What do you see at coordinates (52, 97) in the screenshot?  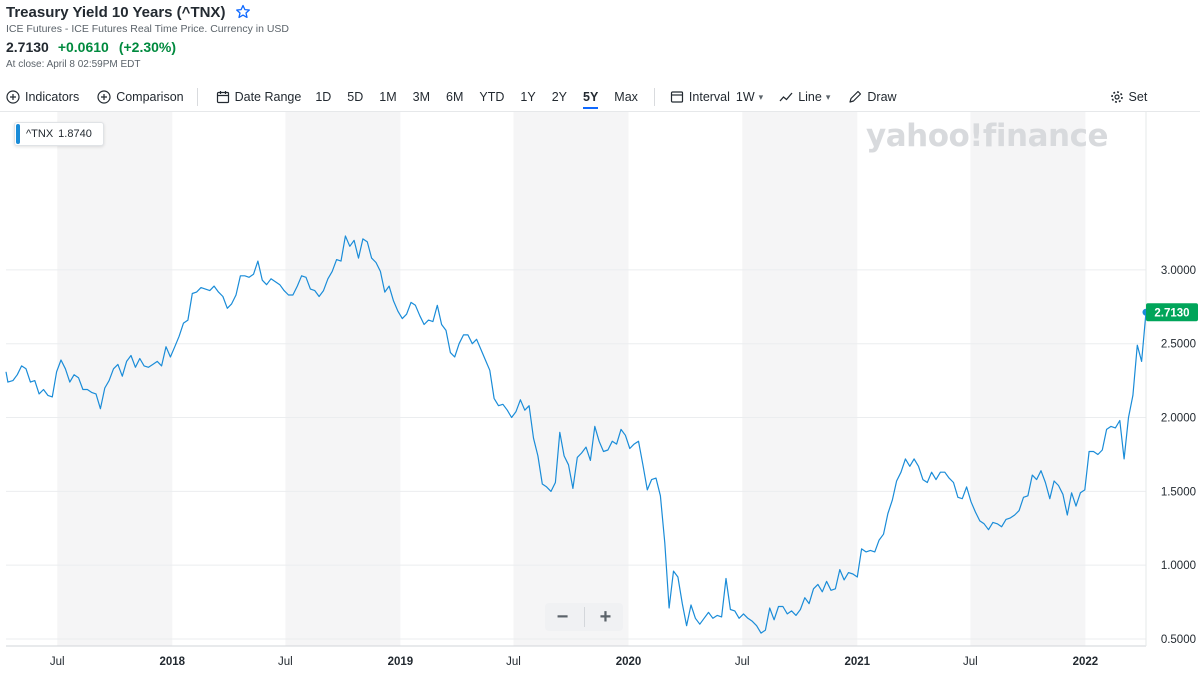 I see `indicators-label: Indicators` at bounding box center [52, 97].